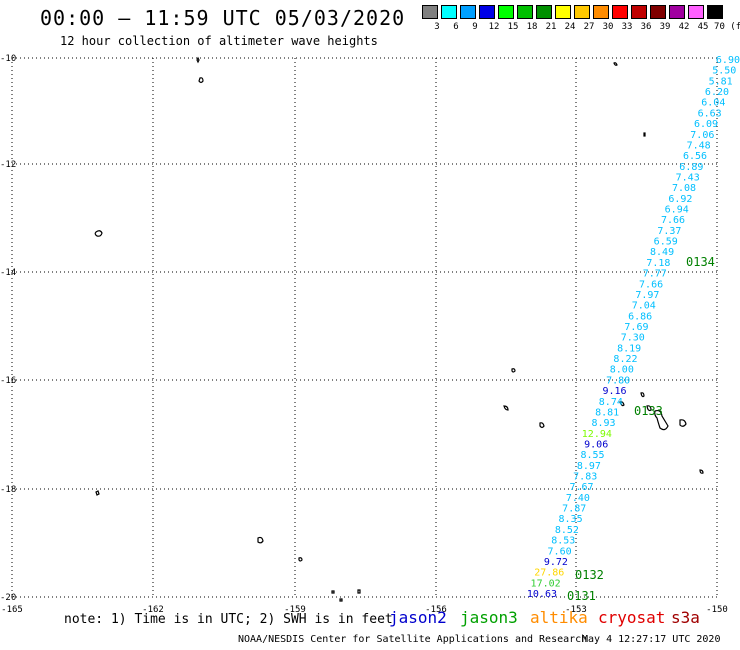 Image resolution: width=740 pixels, height=650 pixels. I want to click on swh-value: 8.74, so click(611, 402).